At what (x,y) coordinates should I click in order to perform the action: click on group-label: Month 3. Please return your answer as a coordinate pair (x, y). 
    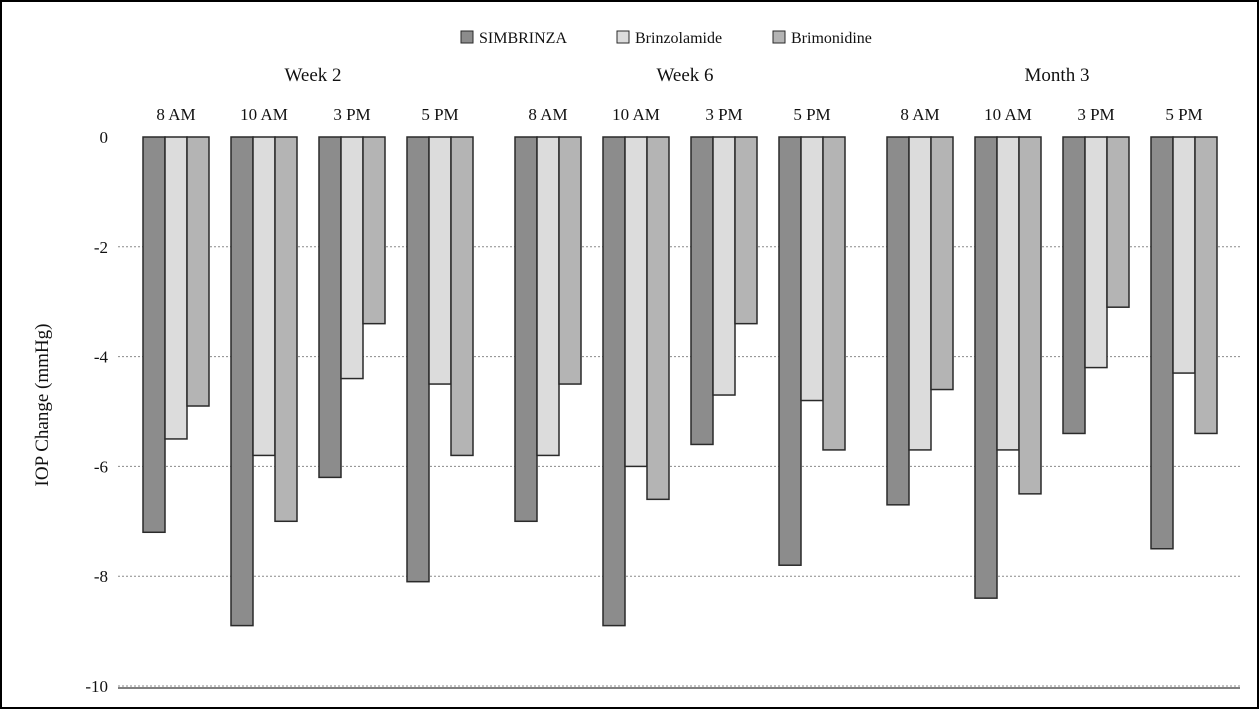
    Looking at the image, I should click on (1057, 75).